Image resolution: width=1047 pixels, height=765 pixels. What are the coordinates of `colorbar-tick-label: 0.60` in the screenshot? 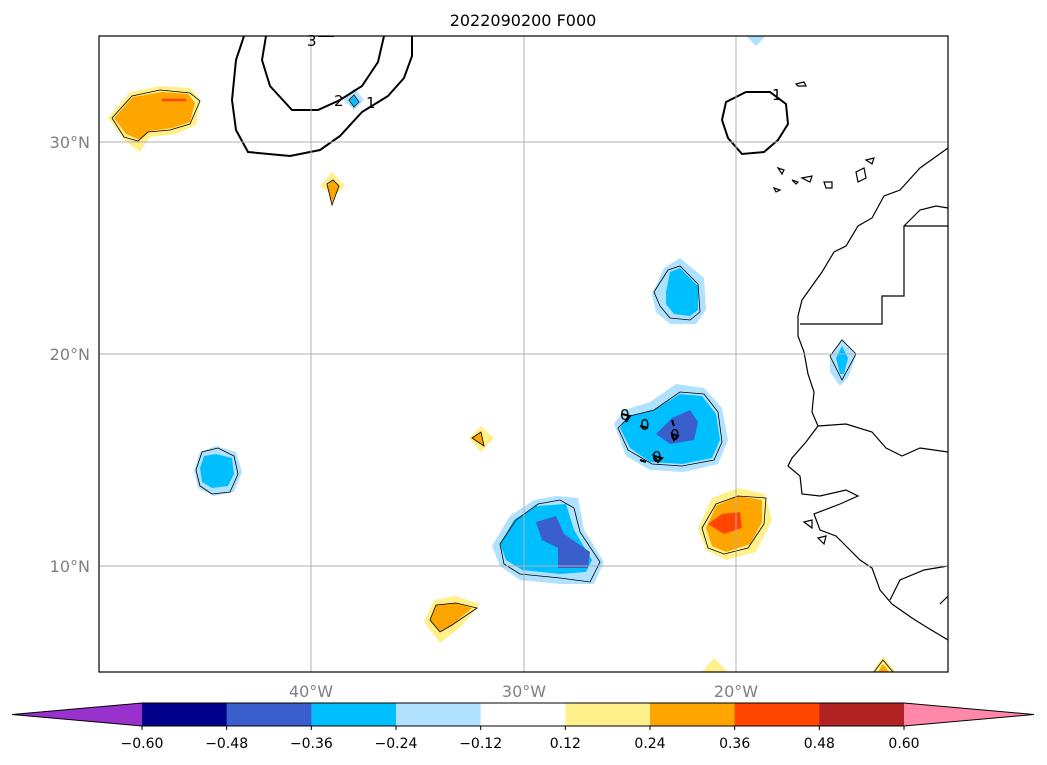 It's located at (903, 744).